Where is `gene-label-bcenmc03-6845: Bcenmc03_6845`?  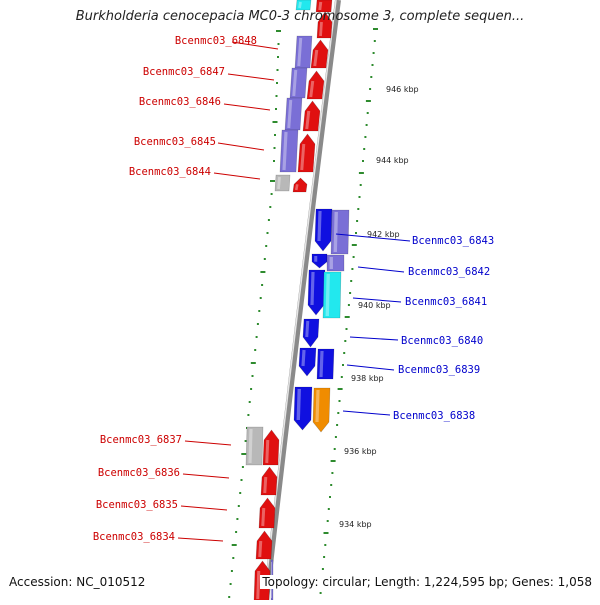
gene-label-bcenmc03-6845: Bcenmc03_6845 is located at coordinates (175, 142).